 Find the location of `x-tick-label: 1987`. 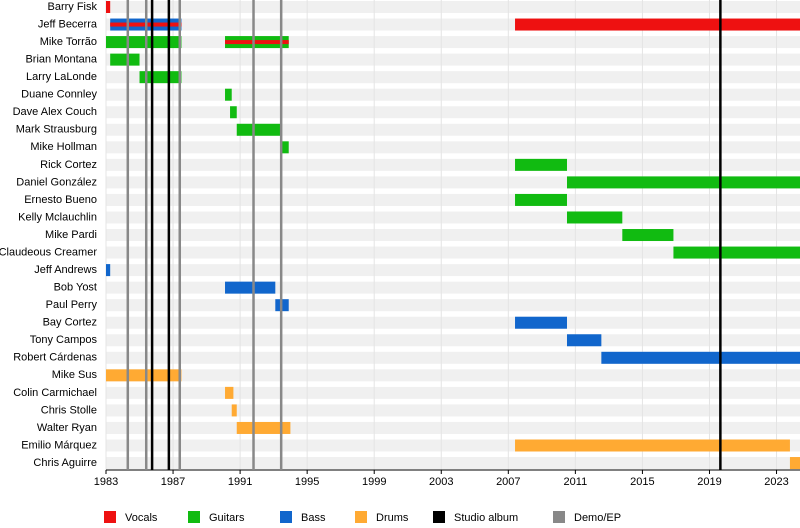

x-tick-label: 1987 is located at coordinates (173, 482).